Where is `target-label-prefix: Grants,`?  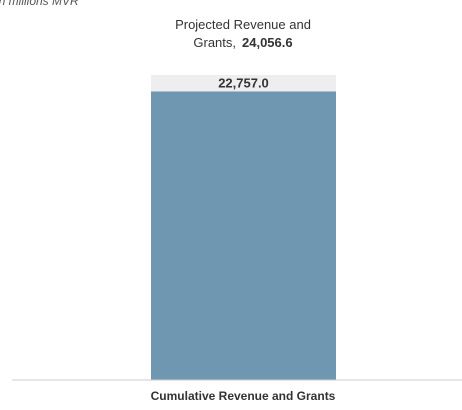 target-label-prefix: Grants, is located at coordinates (214, 42).